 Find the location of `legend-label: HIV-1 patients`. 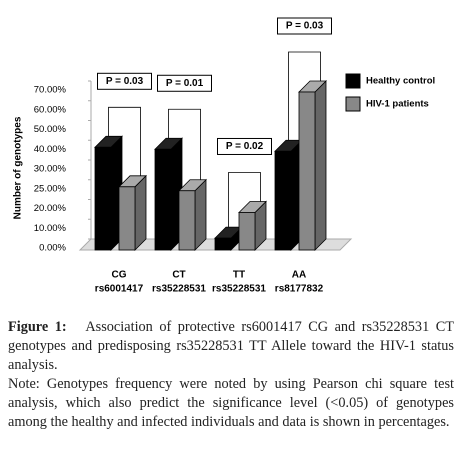

legend-label: HIV-1 patients is located at coordinates (397, 104).